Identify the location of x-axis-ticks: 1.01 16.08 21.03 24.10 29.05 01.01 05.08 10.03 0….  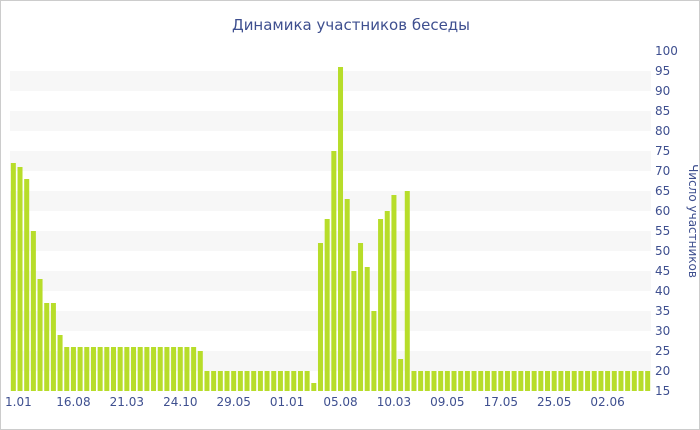
(315, 402).